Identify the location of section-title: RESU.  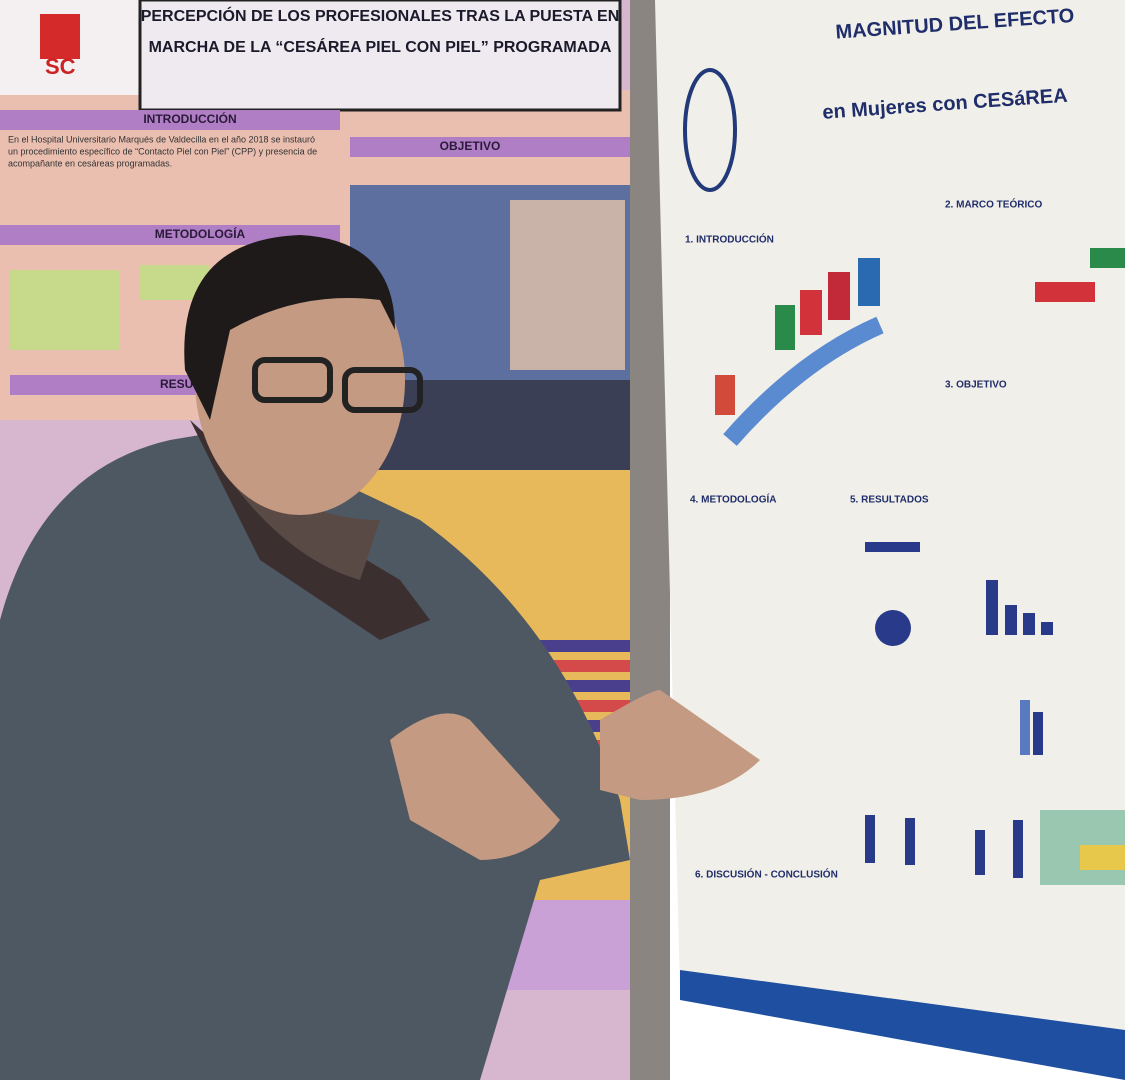
(176, 384).